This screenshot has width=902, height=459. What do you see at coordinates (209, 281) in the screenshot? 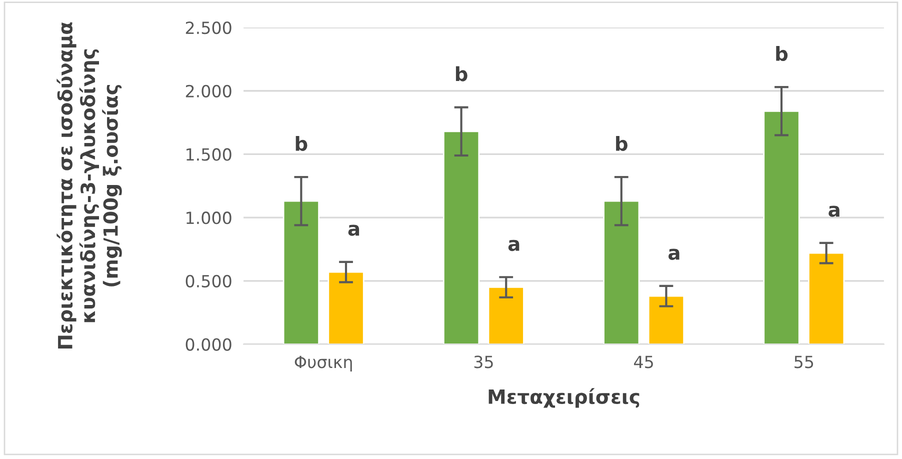
I see `y-tick-label: 0.500` at bounding box center [209, 281].